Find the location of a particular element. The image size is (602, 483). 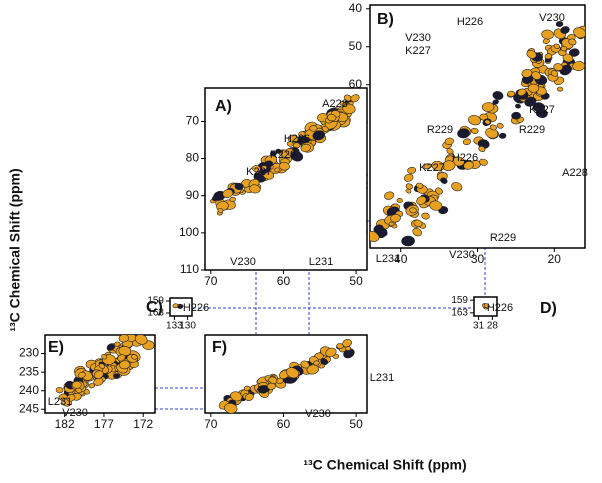

peaks is located at coordinates (485, 306).